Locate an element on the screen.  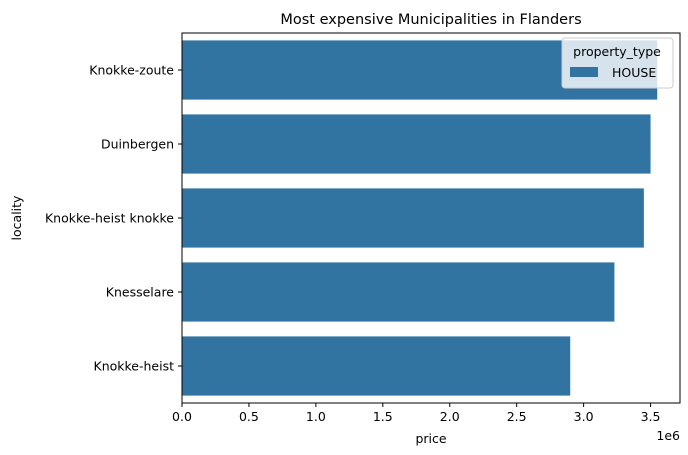
y-tick-label: Knokke-zoute is located at coordinates (131, 70).